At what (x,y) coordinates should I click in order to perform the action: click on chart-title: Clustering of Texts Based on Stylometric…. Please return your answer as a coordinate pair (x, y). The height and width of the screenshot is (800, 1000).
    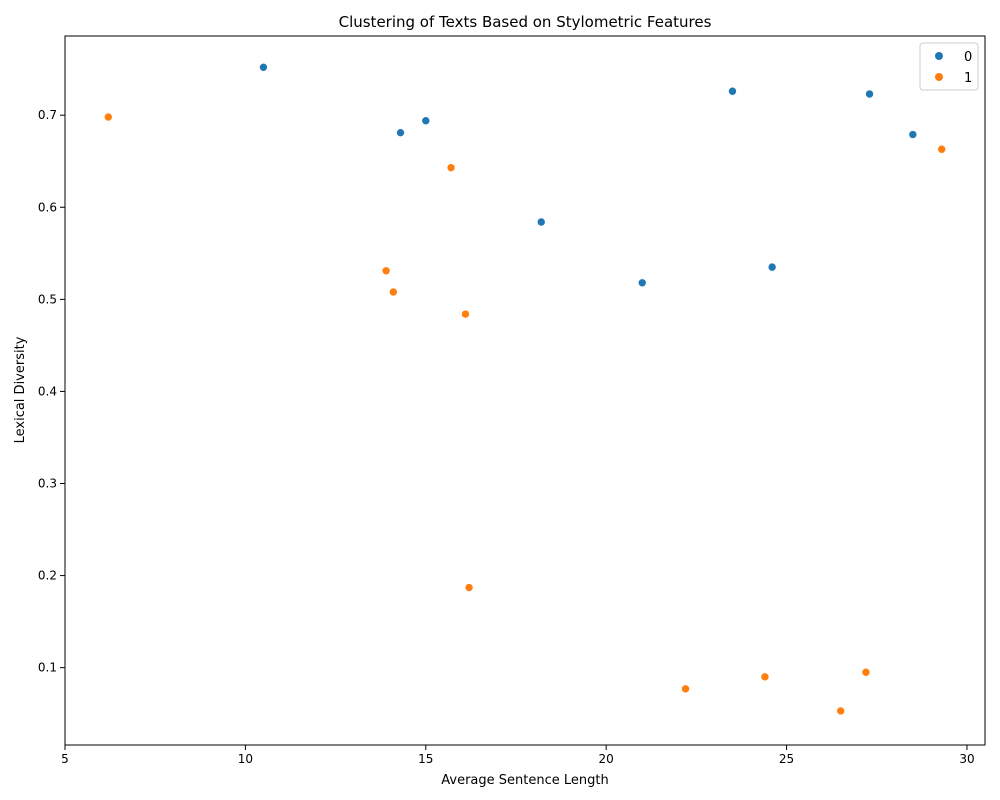
    Looking at the image, I should click on (525, 22).